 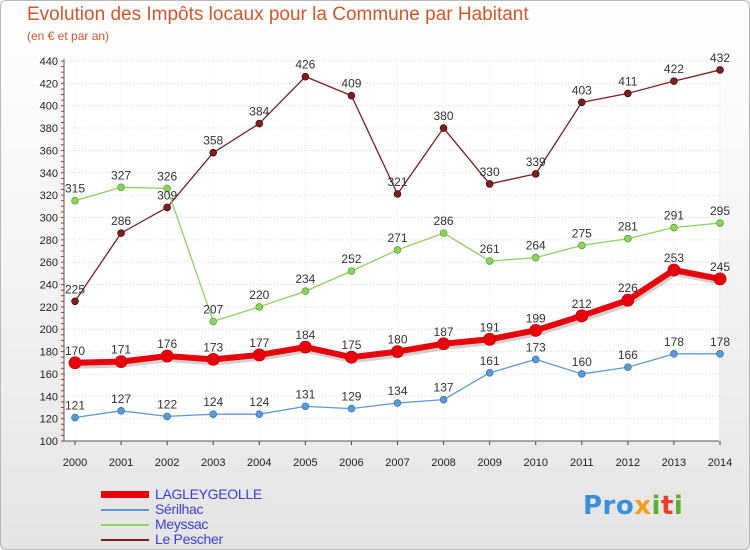 What do you see at coordinates (259, 463) in the screenshot?
I see `x-tick-label: 2004` at bounding box center [259, 463].